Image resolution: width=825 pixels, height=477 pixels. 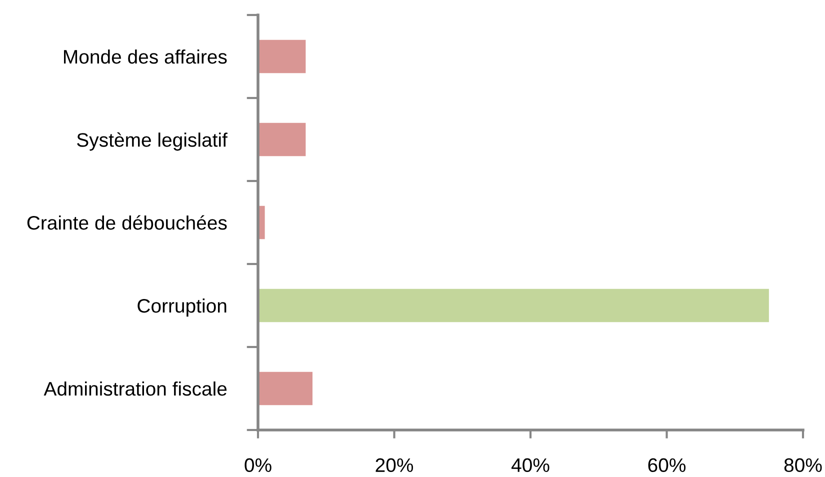 What do you see at coordinates (152, 141) in the screenshot?
I see `y-tick-label: Système legislatif` at bounding box center [152, 141].